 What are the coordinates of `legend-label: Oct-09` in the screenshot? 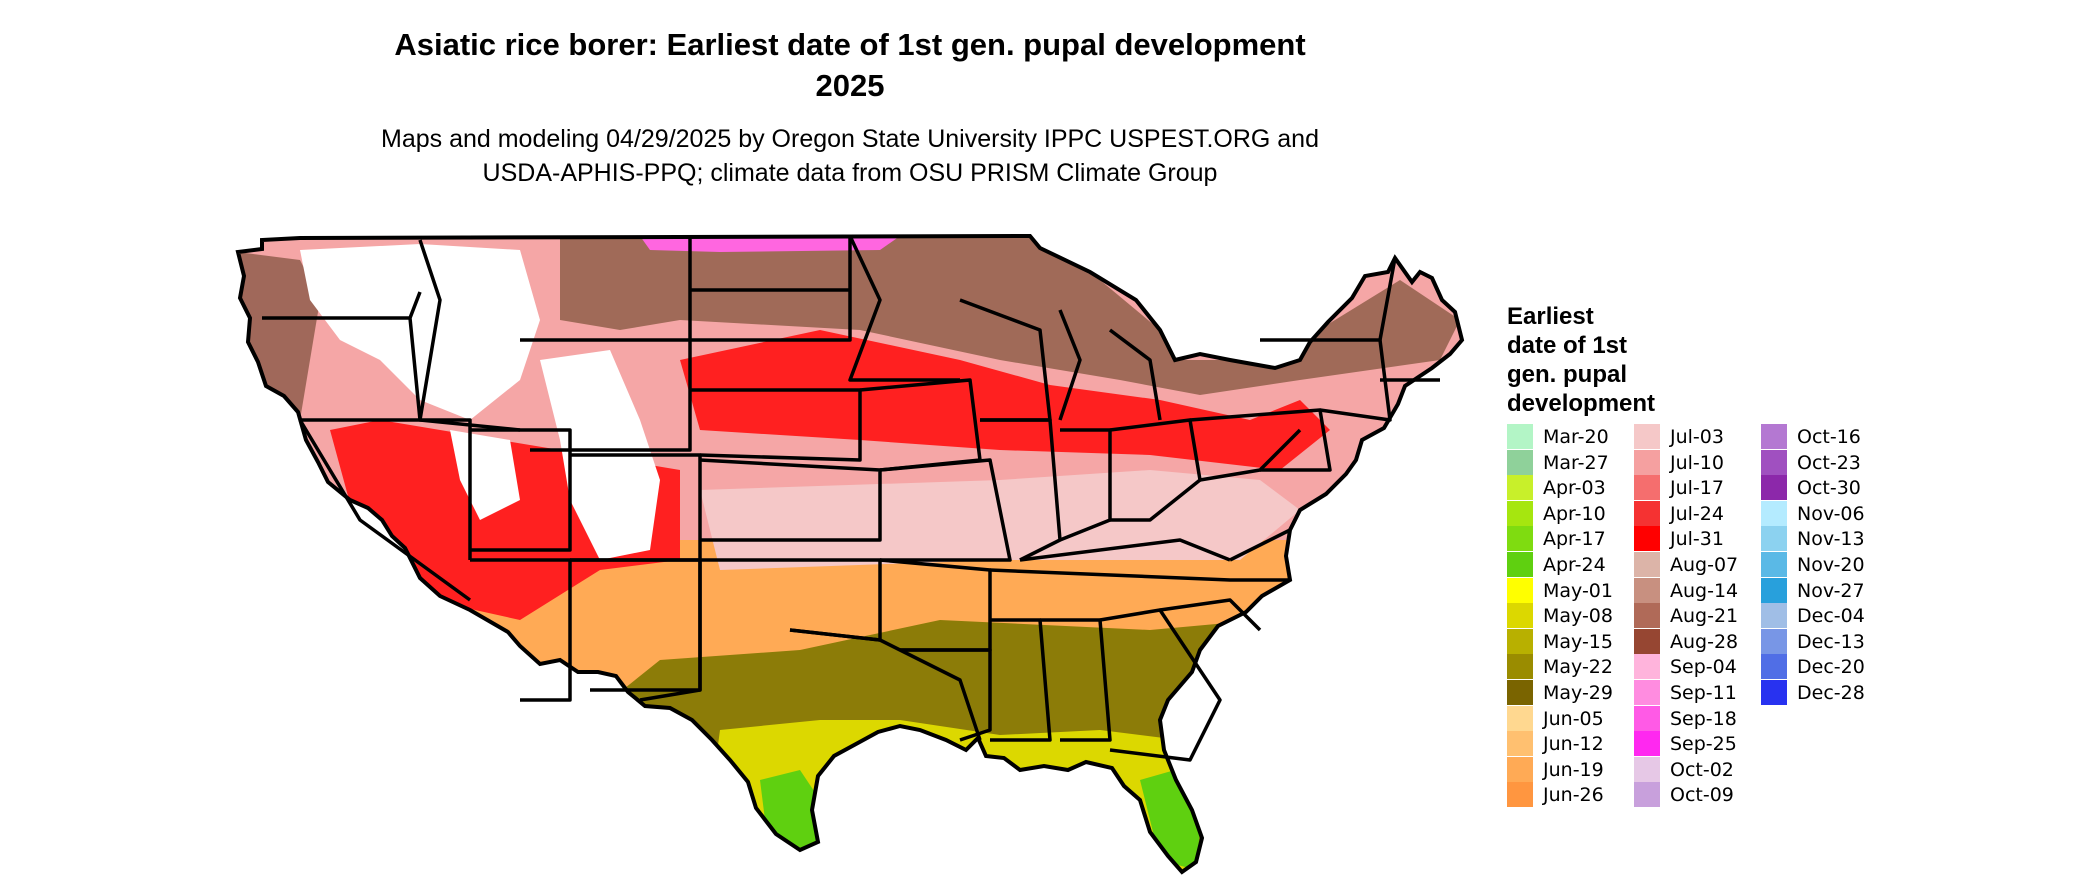 It's located at (1702, 795).